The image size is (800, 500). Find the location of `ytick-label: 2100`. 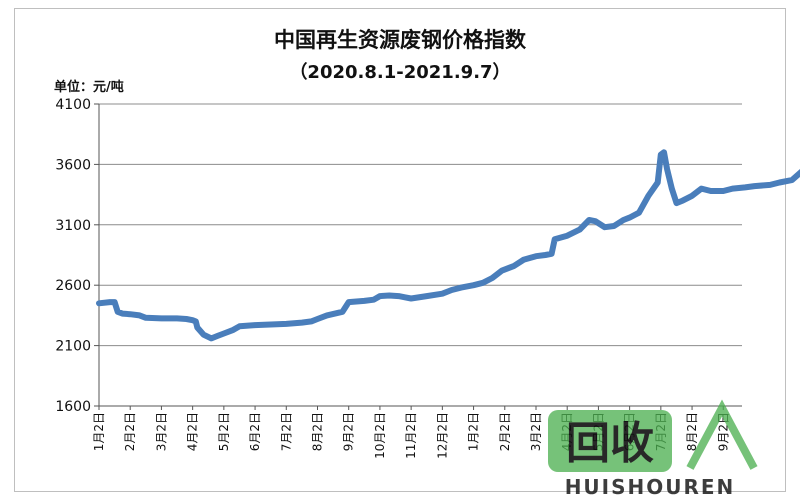

ytick-label: 2100 is located at coordinates (73, 347).